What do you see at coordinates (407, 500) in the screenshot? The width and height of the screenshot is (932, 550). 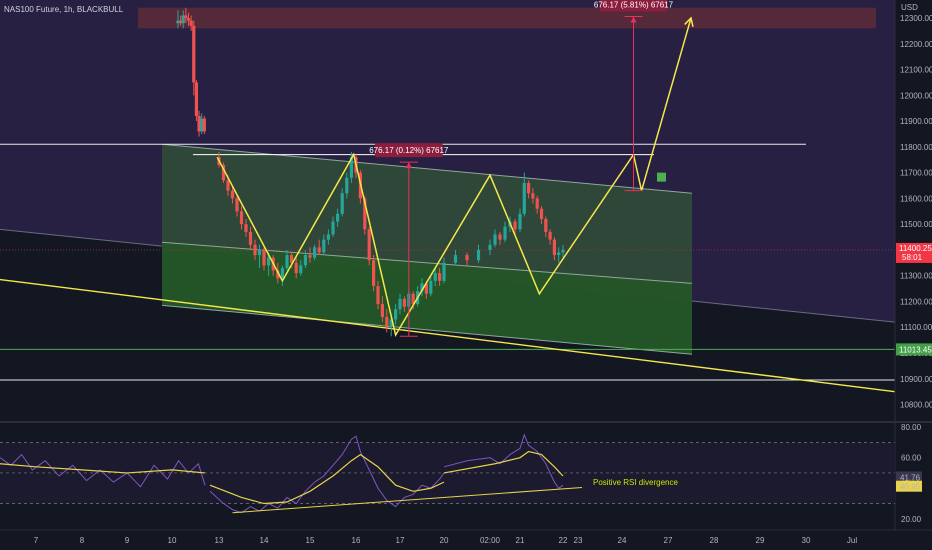 I see `rsi-divergence-line` at bounding box center [407, 500].